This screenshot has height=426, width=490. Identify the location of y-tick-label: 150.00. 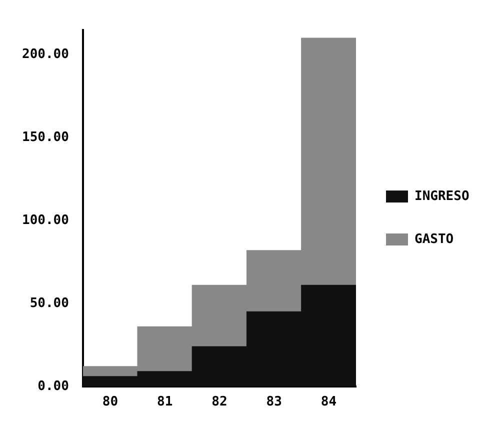
(46, 137).